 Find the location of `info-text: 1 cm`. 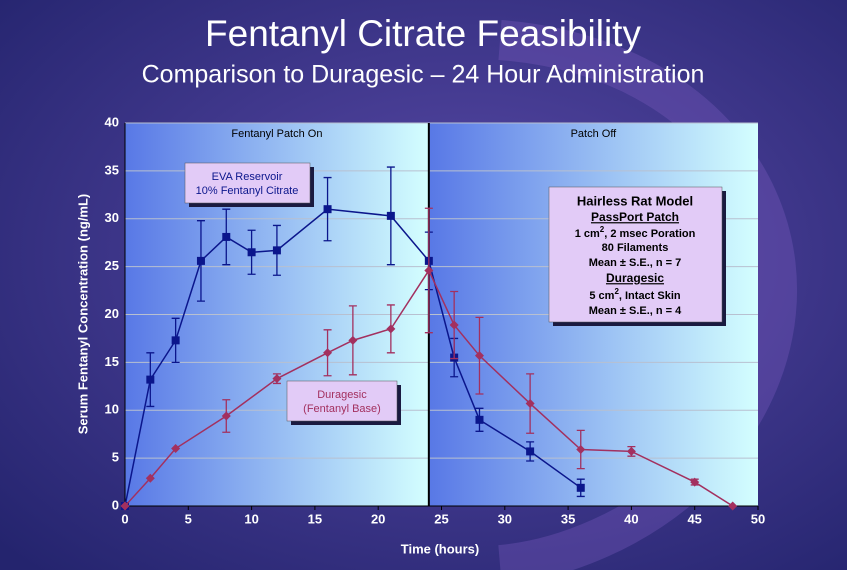

info-text: 1 cm is located at coordinates (587, 234).